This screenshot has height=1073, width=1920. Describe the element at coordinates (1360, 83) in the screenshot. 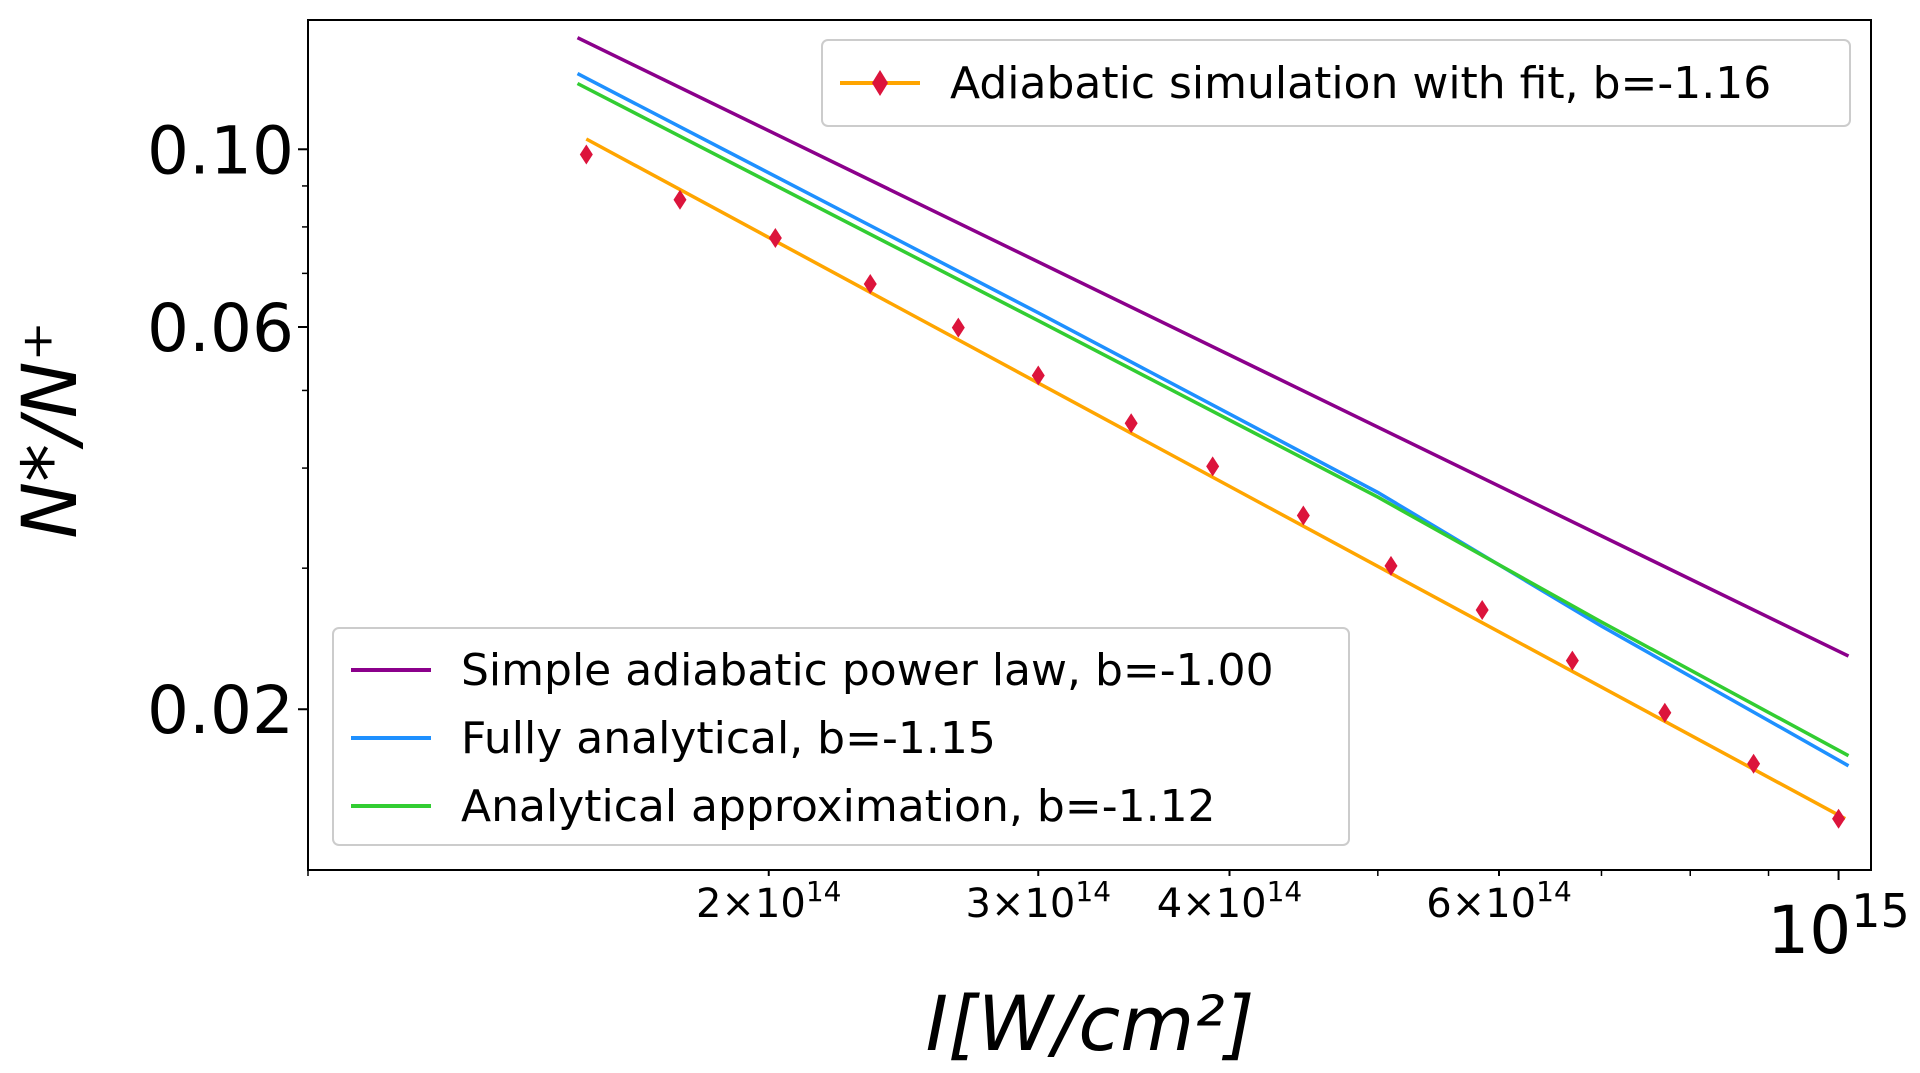

I see `legend-entry-label: Adiabatic simulation with fit, b=-1.16` at that location.